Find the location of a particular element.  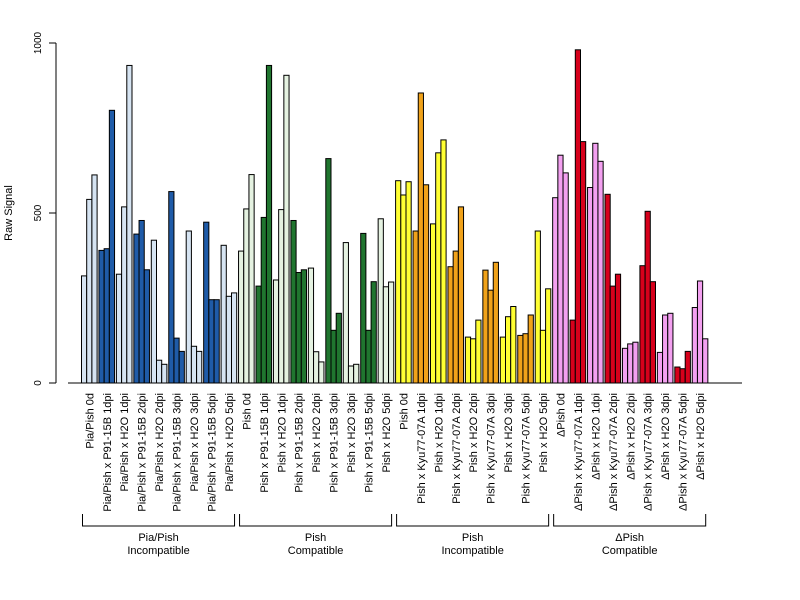

x-tick-label: Pia/Pish x H2O 5dpi is located at coordinates (230, 442).